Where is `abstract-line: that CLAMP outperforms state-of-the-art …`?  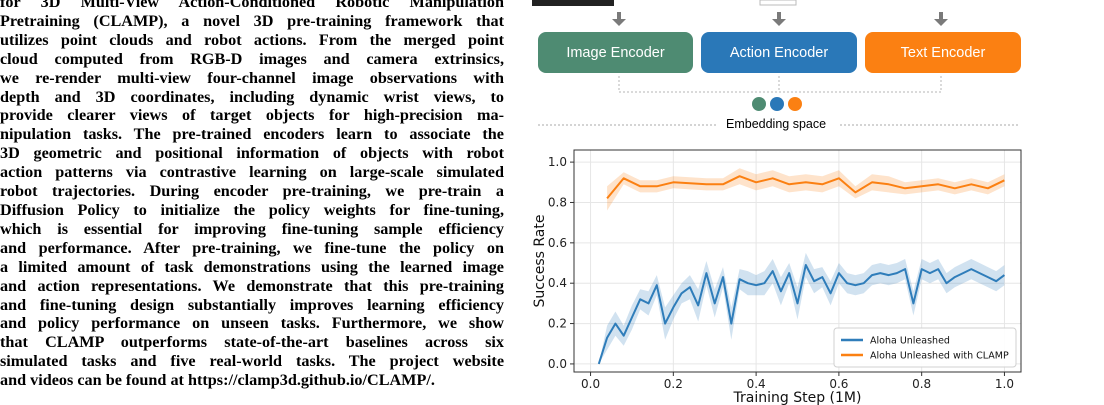 abstract-line: that CLAMP outperforms state-of-the-art … is located at coordinates (252, 342).